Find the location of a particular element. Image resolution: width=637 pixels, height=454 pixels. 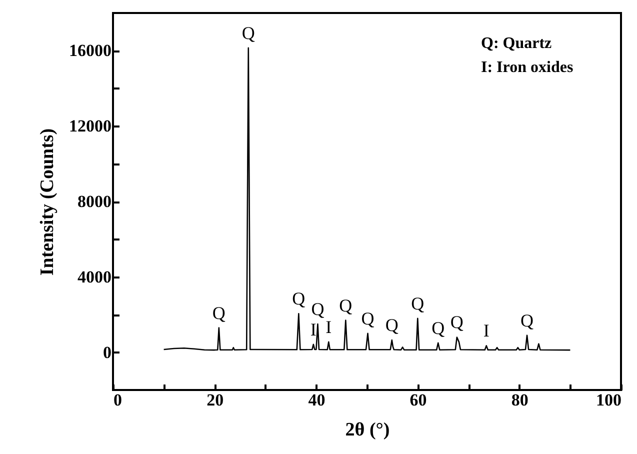

y-tick-label: 16000 is located at coordinates (90, 50).